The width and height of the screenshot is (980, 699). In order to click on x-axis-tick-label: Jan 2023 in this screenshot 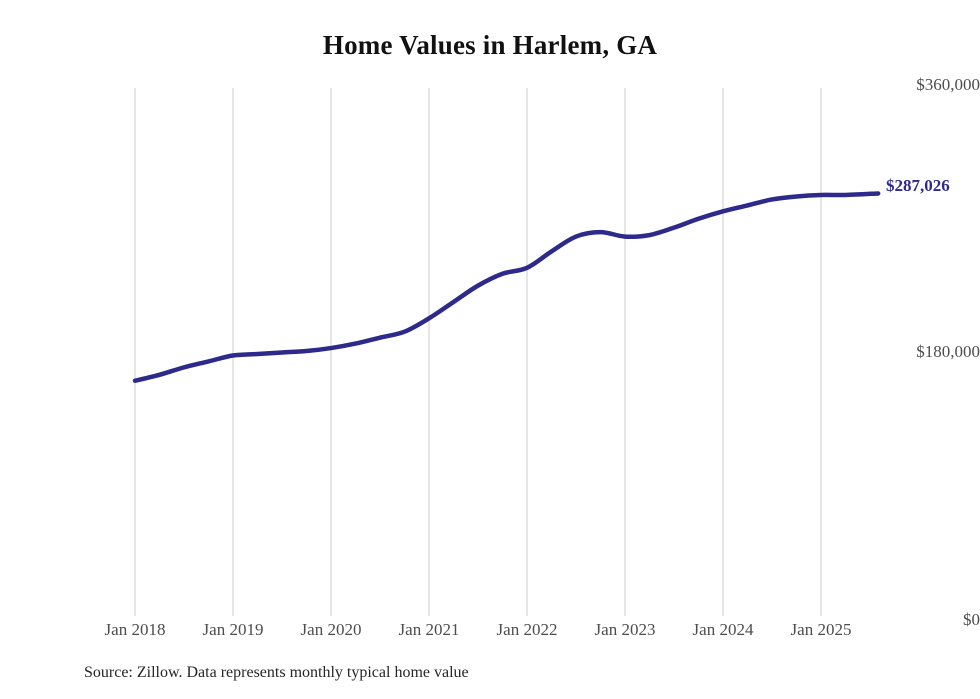, I will do `click(625, 629)`.